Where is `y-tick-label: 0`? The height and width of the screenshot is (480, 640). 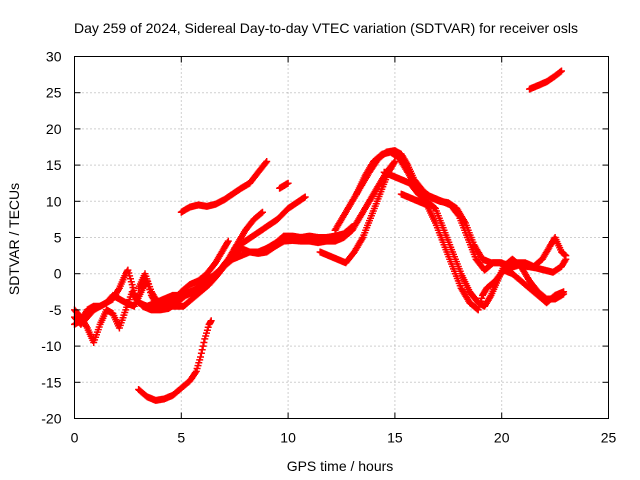 y-tick-label: 0 is located at coordinates (58, 274).